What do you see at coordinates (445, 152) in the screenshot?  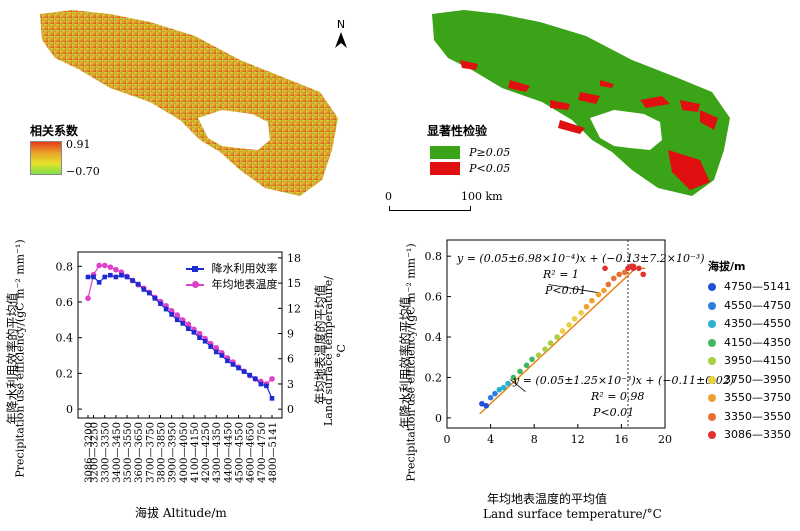 I see `legend-swatch-green` at bounding box center [445, 152].